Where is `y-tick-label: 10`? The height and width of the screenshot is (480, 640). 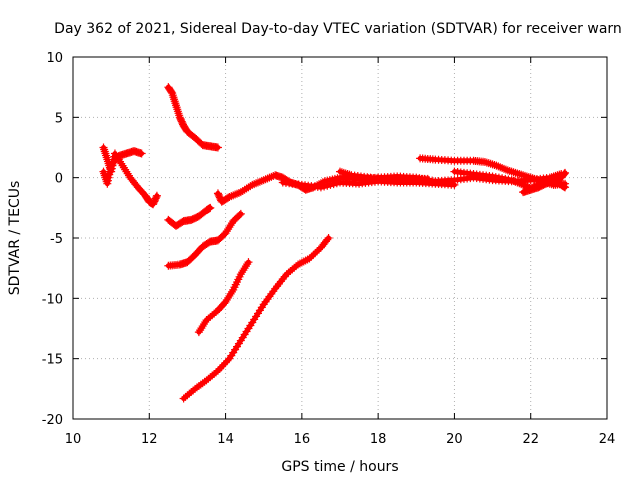 y-tick-label: 10 is located at coordinates (54, 58).